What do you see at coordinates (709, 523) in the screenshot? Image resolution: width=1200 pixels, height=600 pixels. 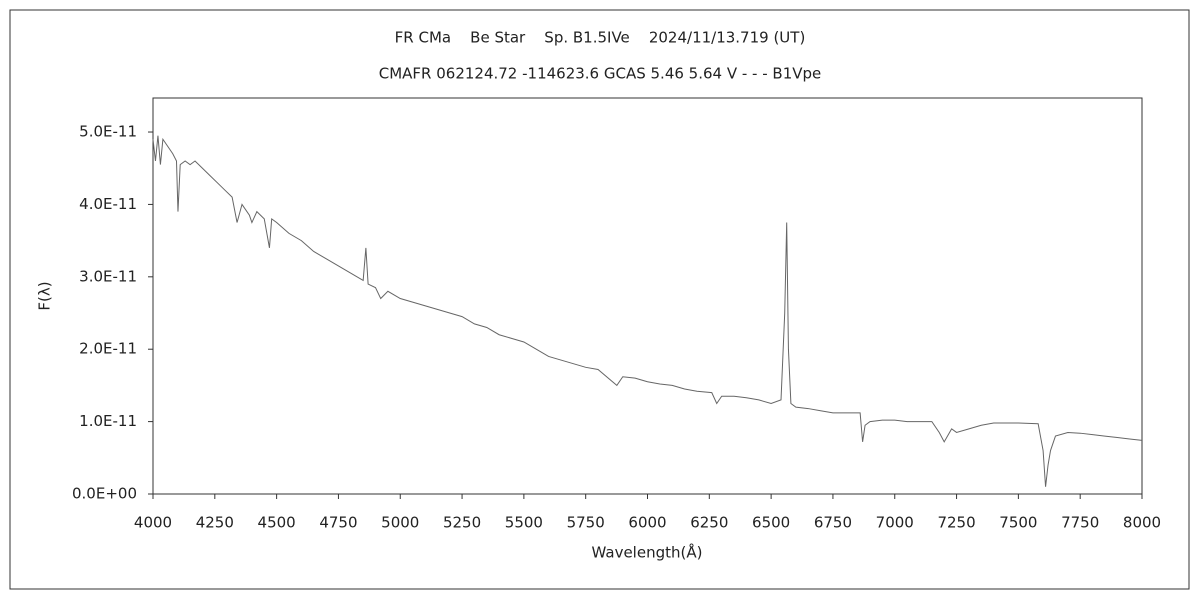 I see `x-tick-label: 6250` at bounding box center [709, 523].